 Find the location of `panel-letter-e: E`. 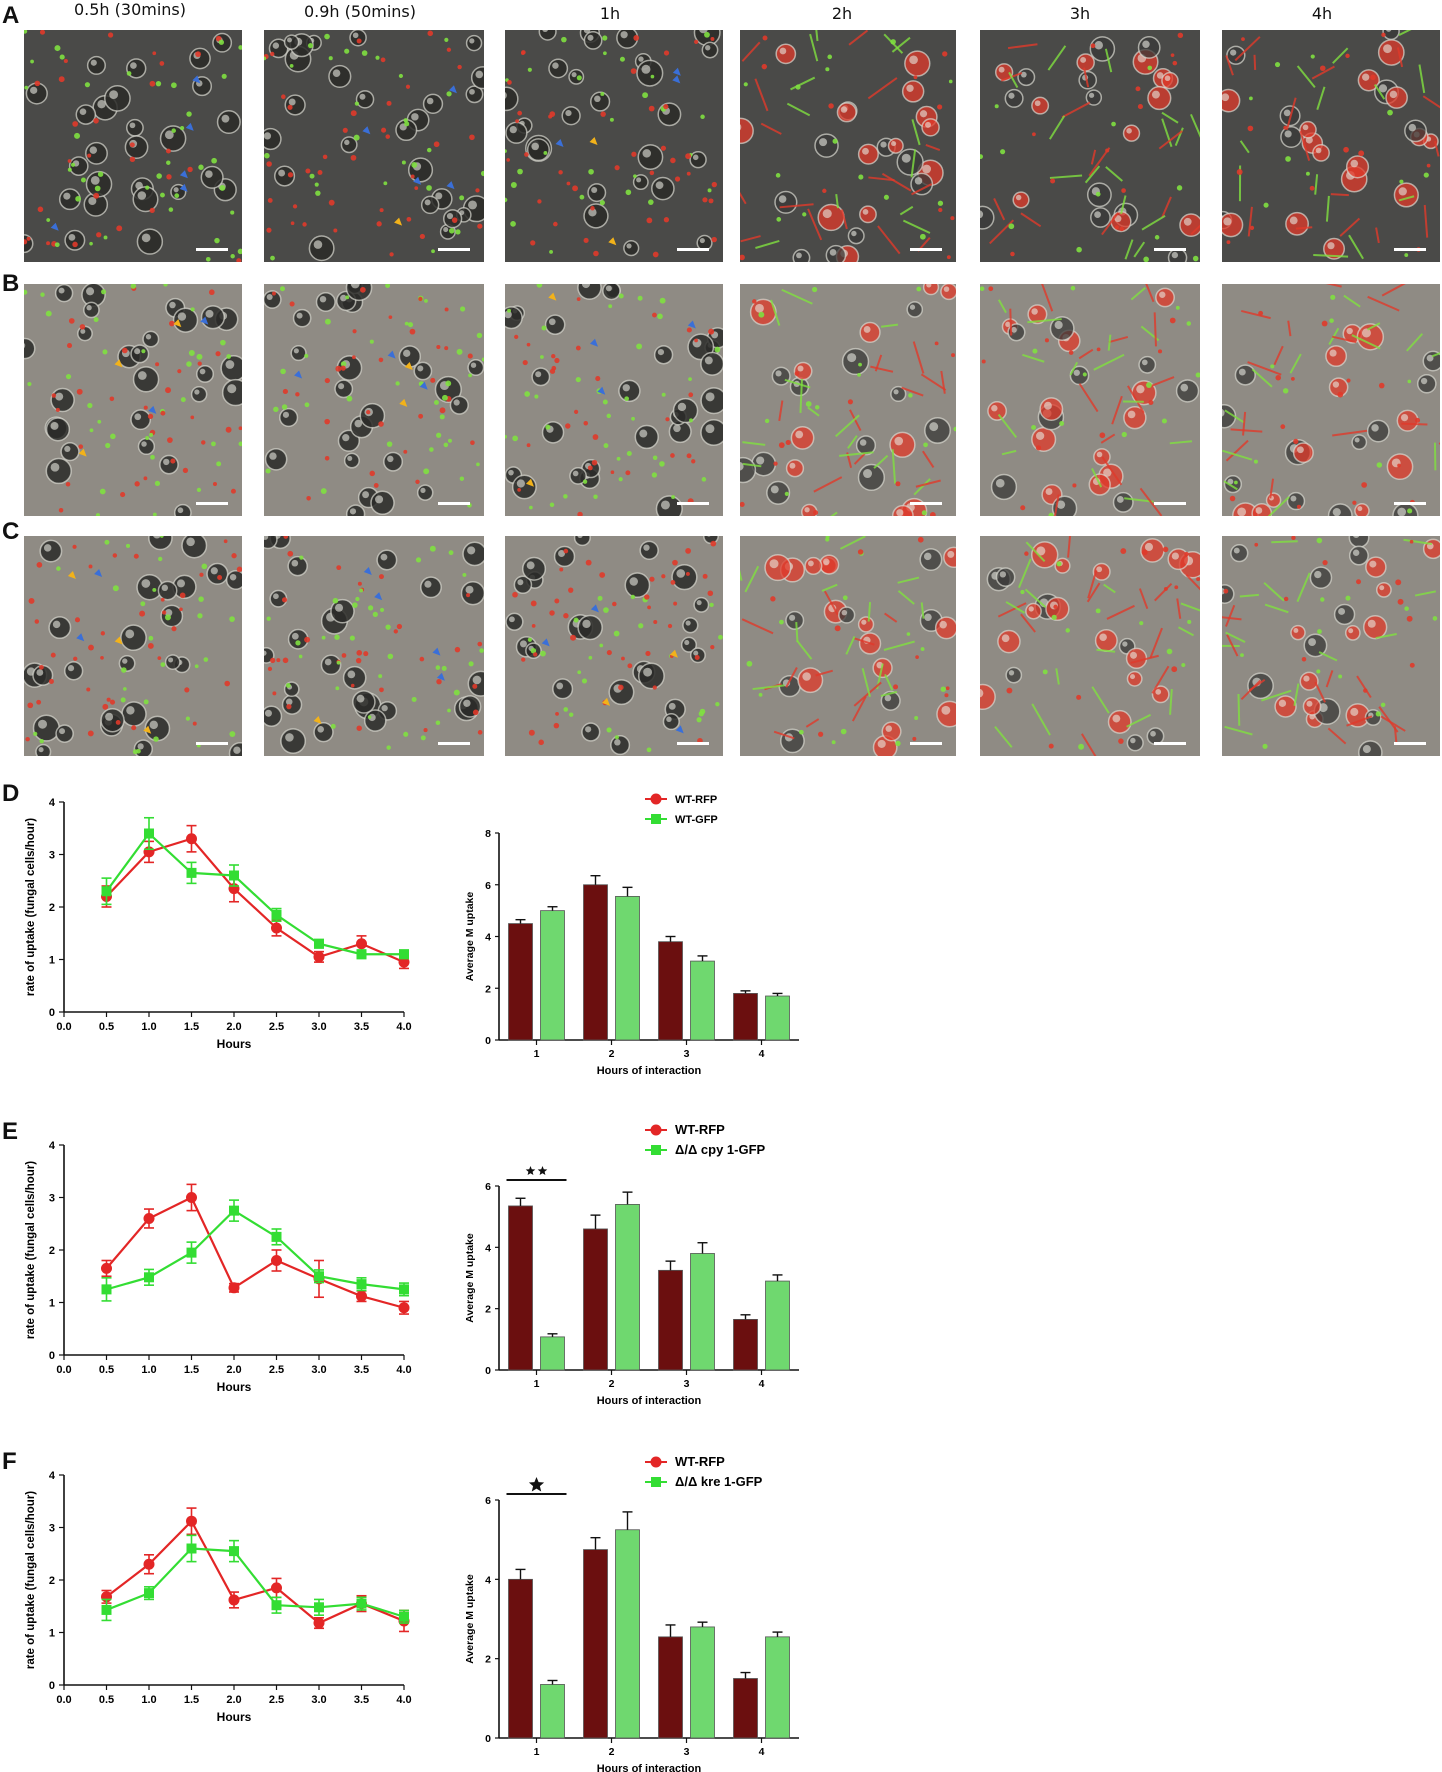

panel-letter-e: E is located at coordinates (10, 1131).